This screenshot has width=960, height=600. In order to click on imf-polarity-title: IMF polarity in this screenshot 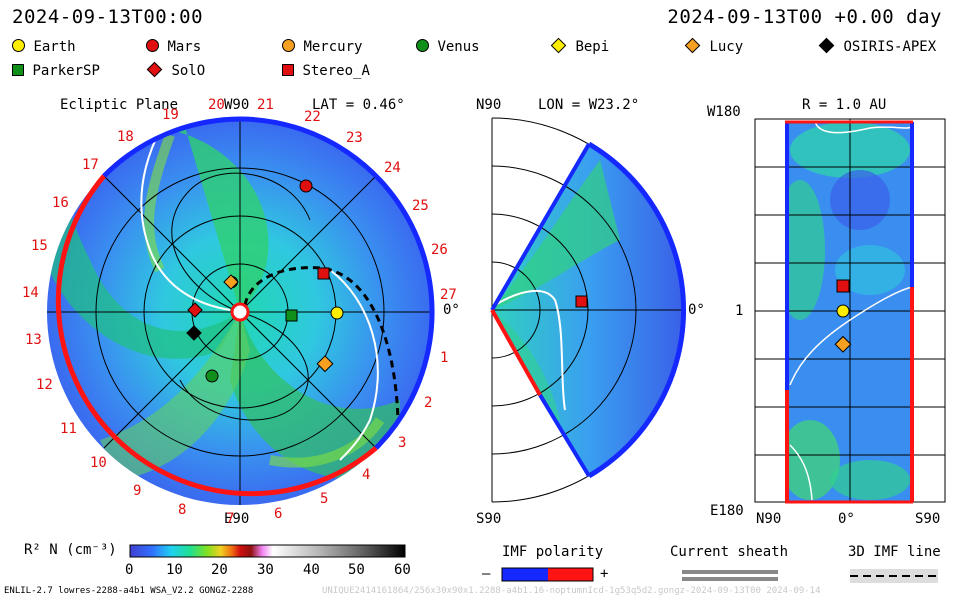, I will do `click(553, 552)`.